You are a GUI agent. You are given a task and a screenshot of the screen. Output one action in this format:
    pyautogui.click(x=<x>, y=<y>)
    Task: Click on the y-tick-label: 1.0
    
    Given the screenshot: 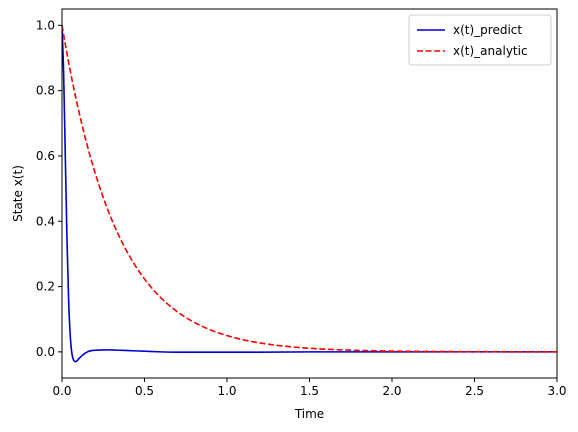 What is the action you would take?
    pyautogui.click(x=45, y=25)
    